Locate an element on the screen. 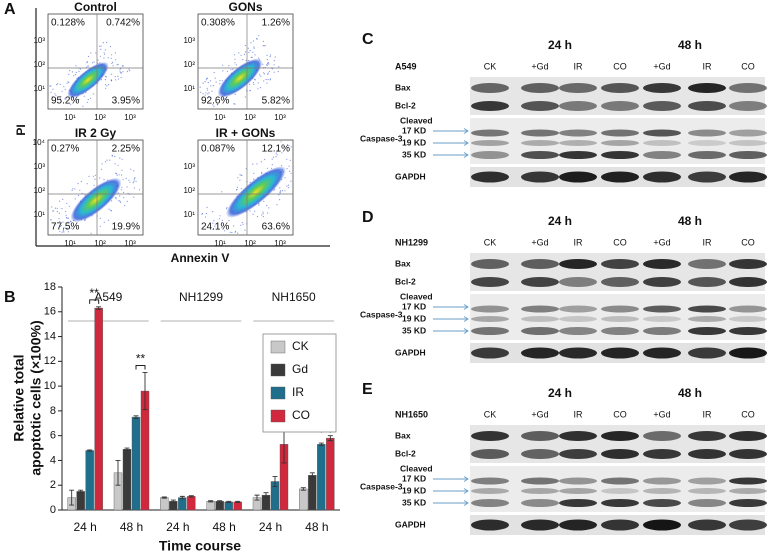 This screenshot has height=555, width=770. y-tick-label: 8 is located at coordinates (53, 411).